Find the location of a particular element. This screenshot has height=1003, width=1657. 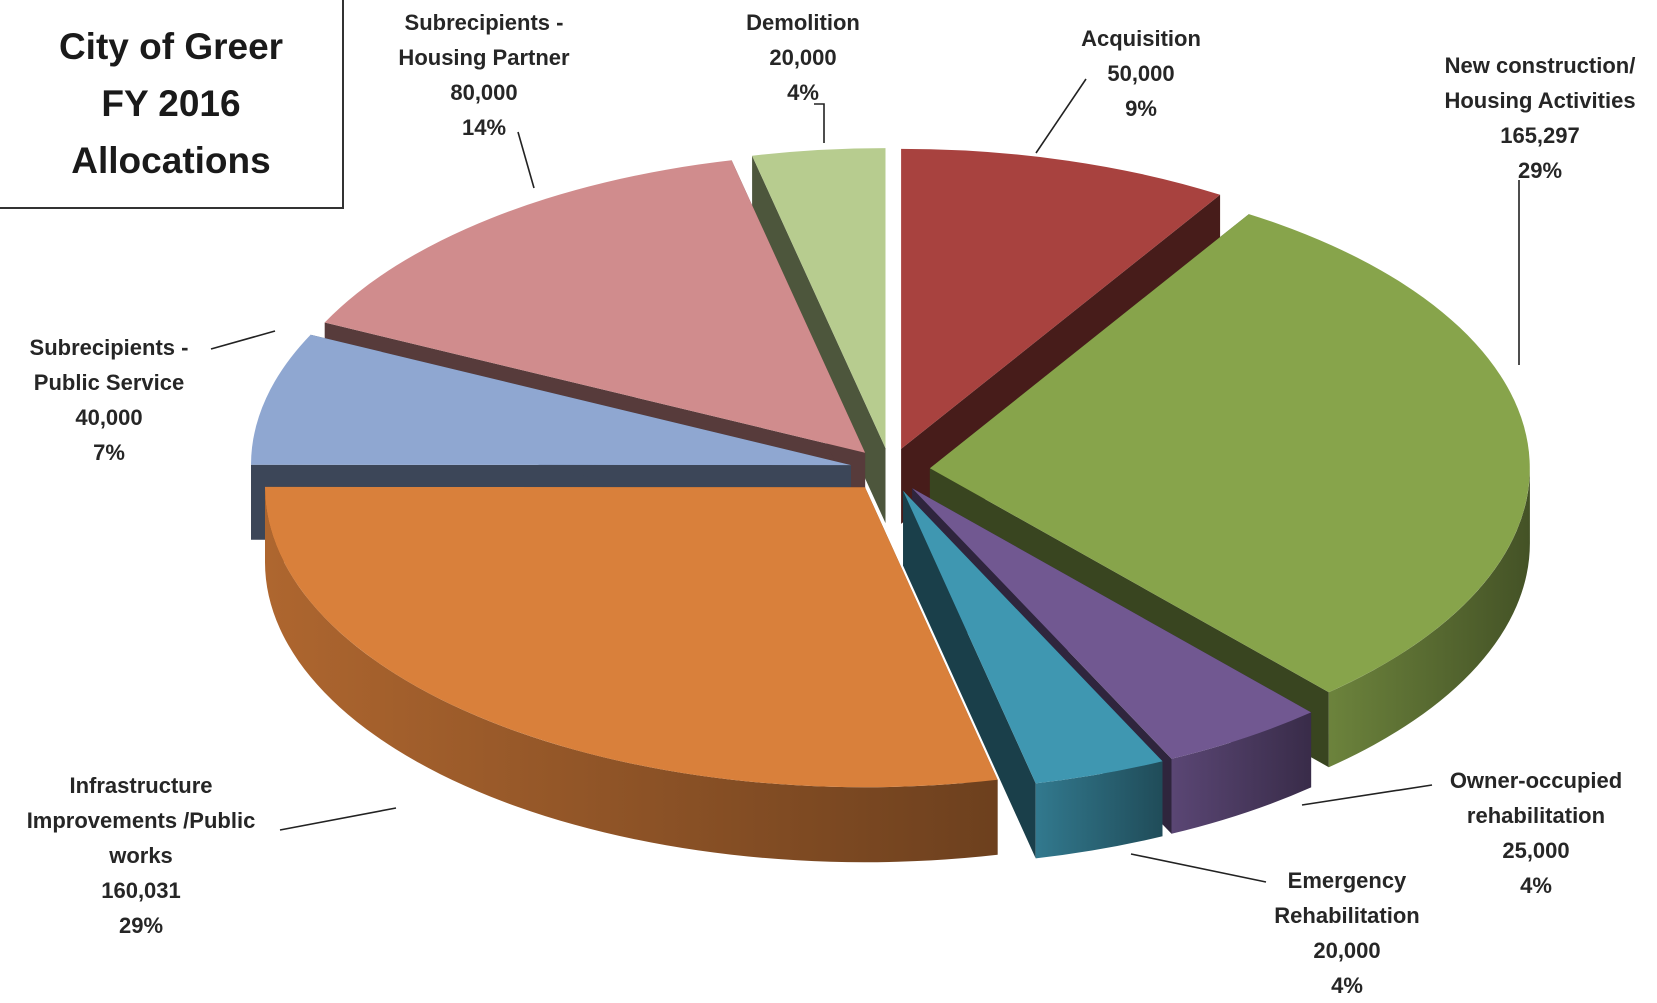

label-category: Subrecipients - Public Service is located at coordinates (109, 365).